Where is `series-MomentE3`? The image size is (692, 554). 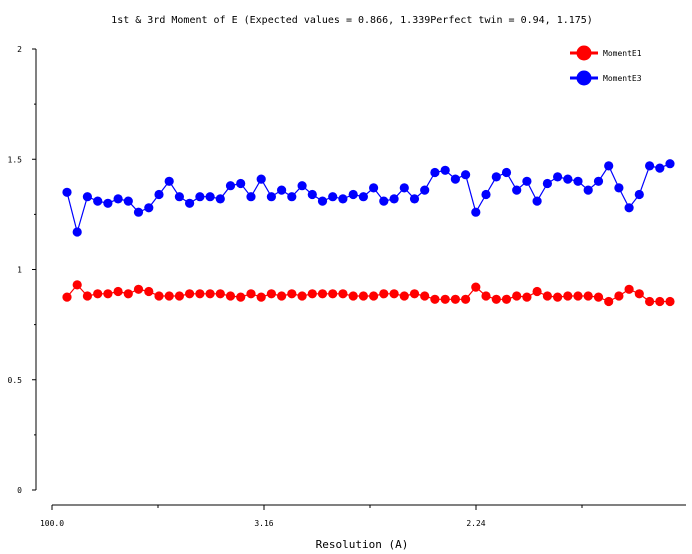 series-MomentE3 is located at coordinates (368, 198).